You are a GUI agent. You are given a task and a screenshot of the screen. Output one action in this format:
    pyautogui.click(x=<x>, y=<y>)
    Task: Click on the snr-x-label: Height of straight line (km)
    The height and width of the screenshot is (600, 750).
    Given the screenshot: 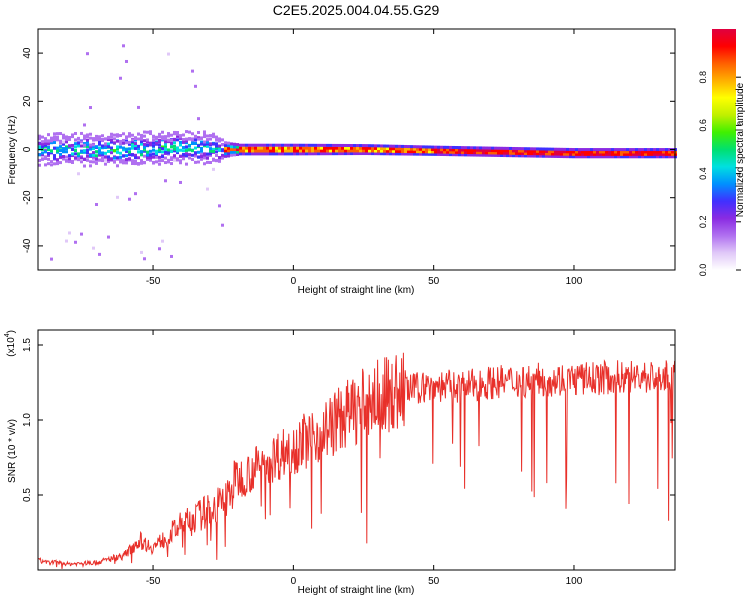 What is the action you would take?
    pyautogui.click(x=356, y=590)
    